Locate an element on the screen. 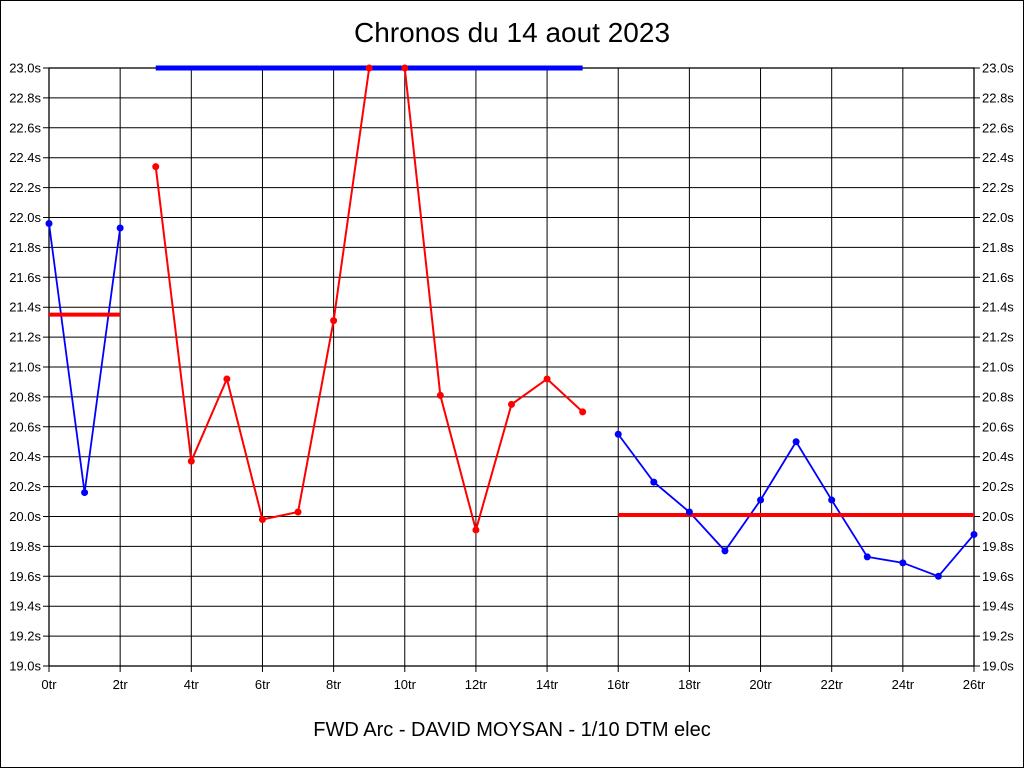  x-tick-label: 2tr is located at coordinates (121, 684).